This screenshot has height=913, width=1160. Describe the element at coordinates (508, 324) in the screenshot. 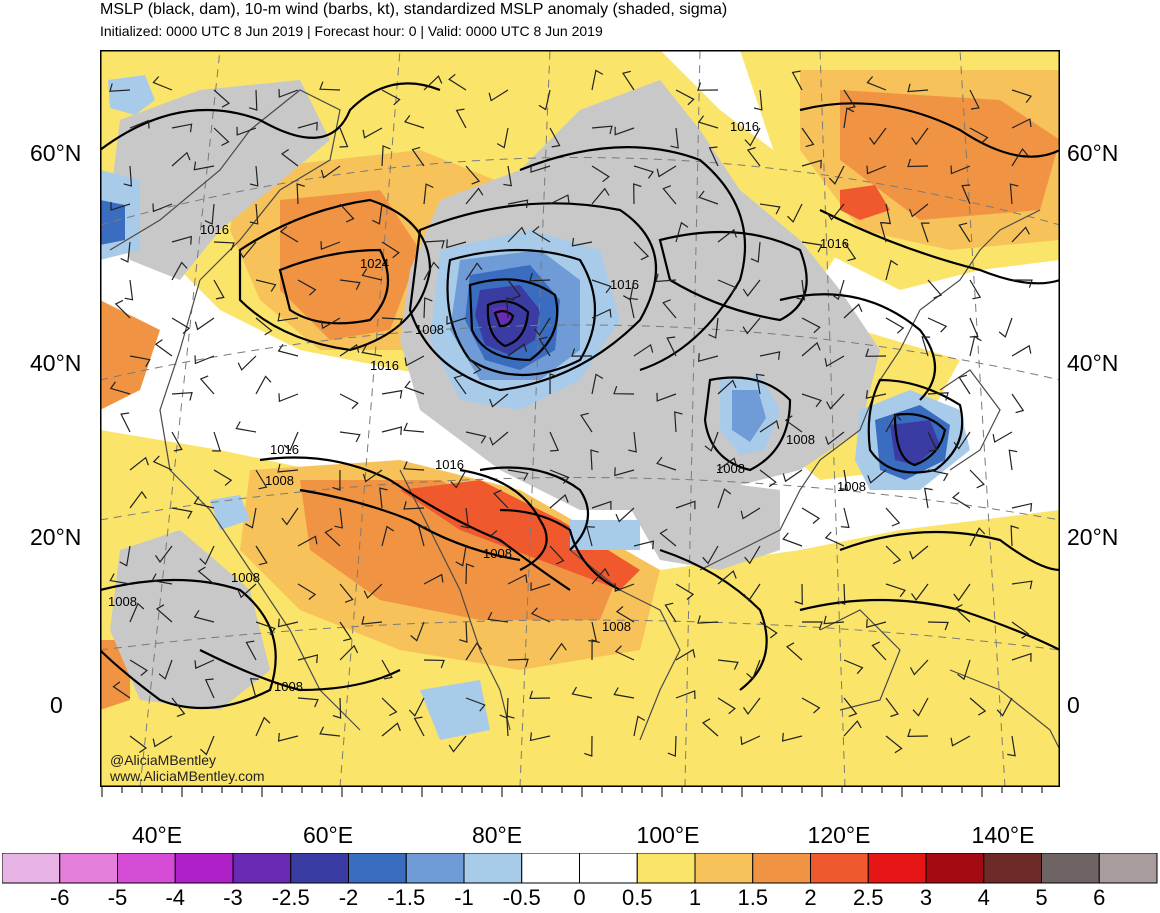

I see `isobar` at that location.